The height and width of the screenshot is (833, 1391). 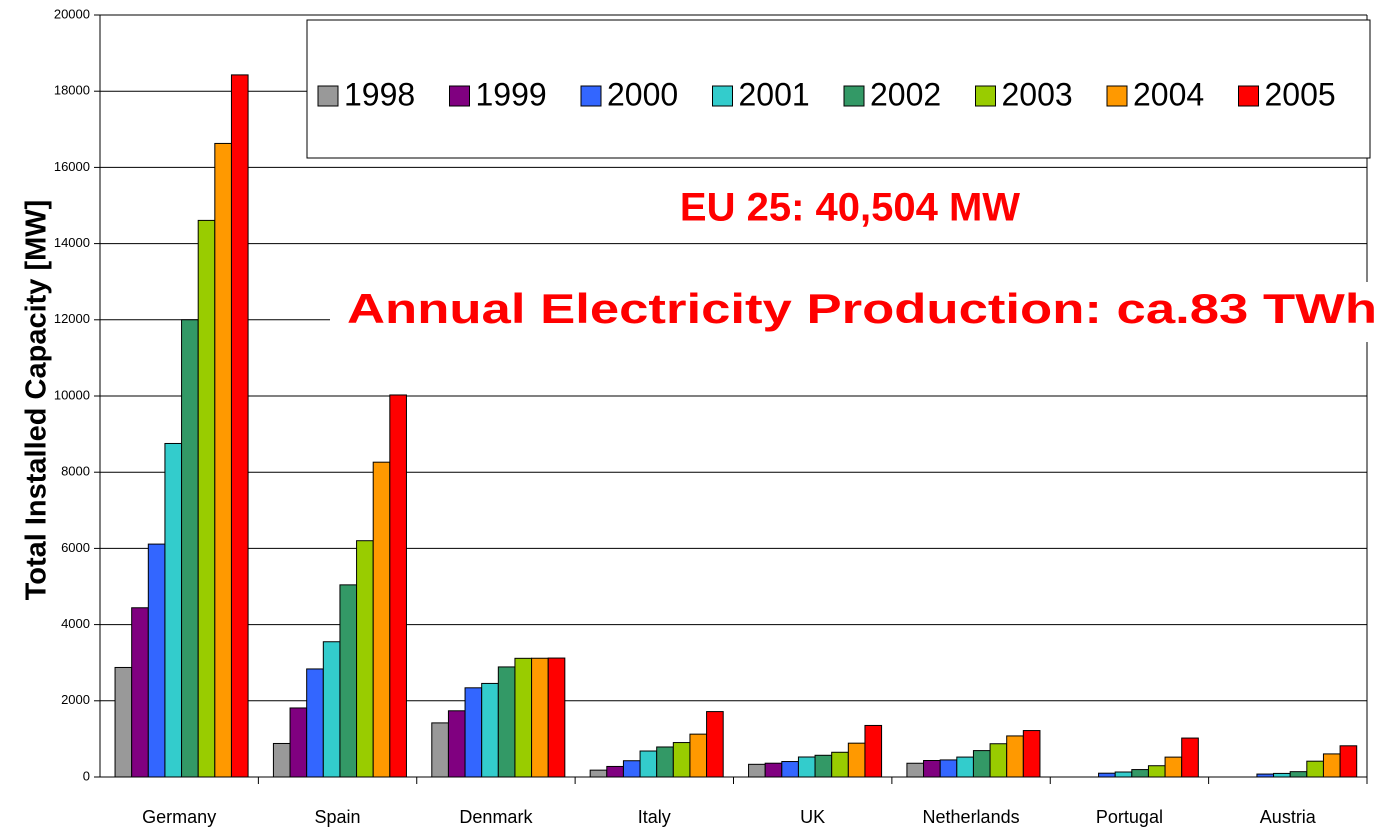 I want to click on x-tick-label: Netherlands, so click(x=971, y=817).